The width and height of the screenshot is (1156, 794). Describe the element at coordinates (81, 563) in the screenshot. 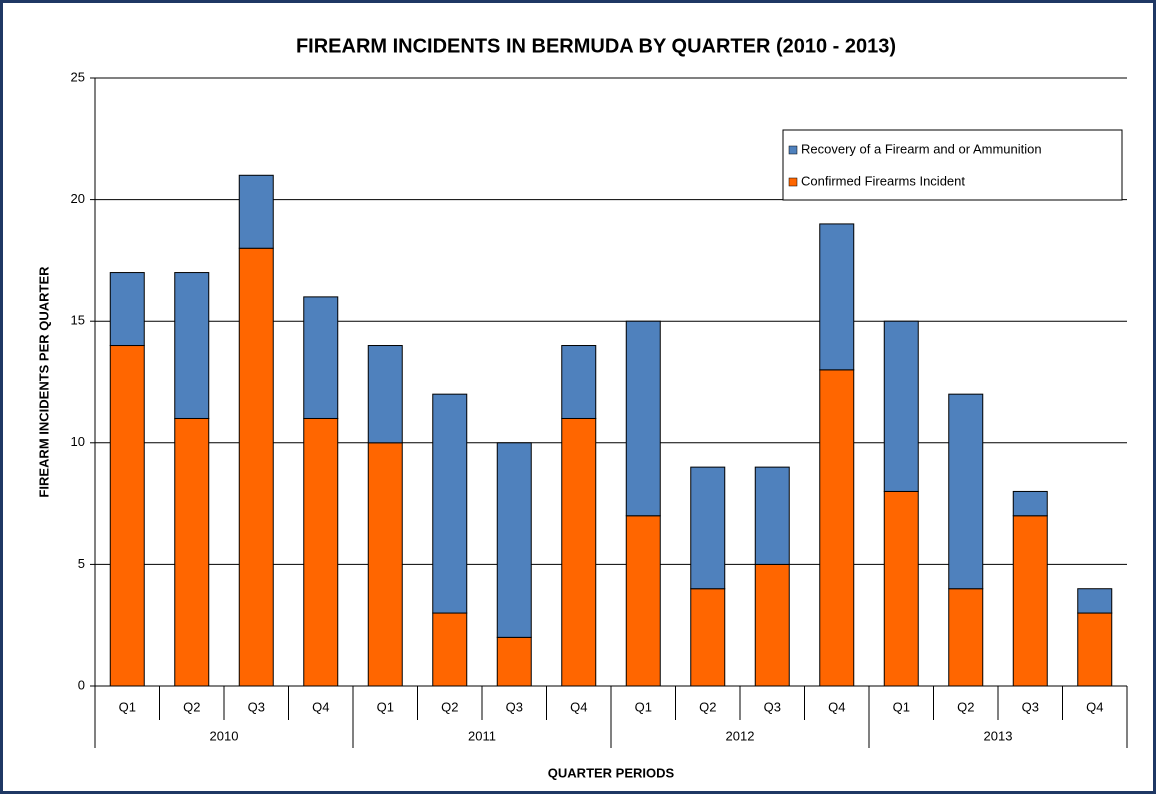

I see `y-tick-label: 5` at that location.